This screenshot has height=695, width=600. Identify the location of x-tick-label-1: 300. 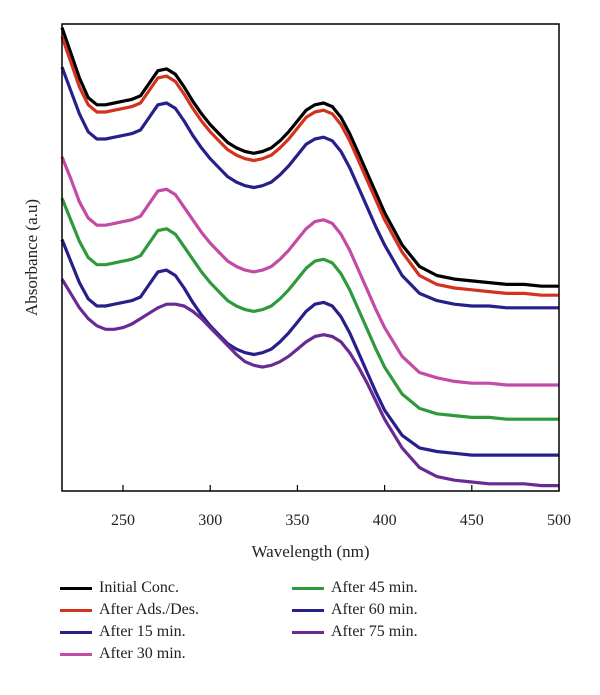
(210, 520).